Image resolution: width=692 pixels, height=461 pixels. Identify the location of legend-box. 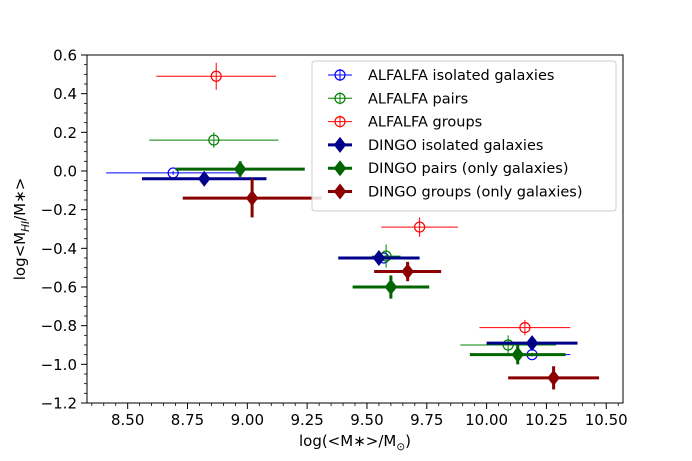
(464, 136).